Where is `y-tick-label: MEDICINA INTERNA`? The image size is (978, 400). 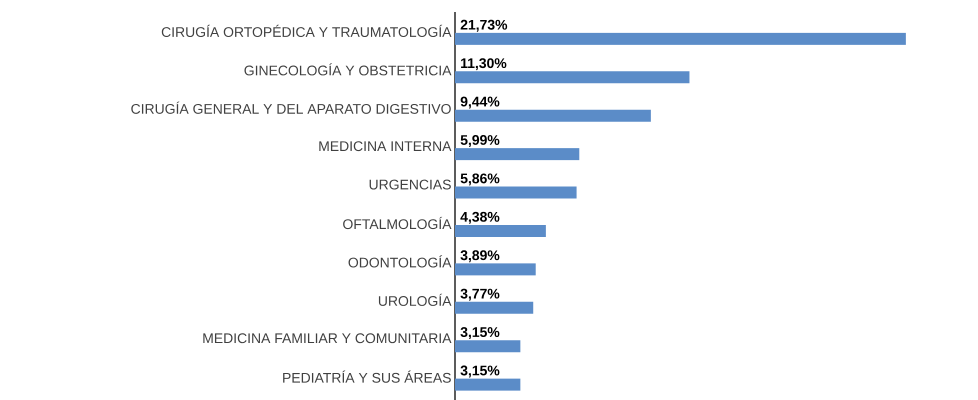 y-tick-label: MEDICINA INTERNA is located at coordinates (385, 146).